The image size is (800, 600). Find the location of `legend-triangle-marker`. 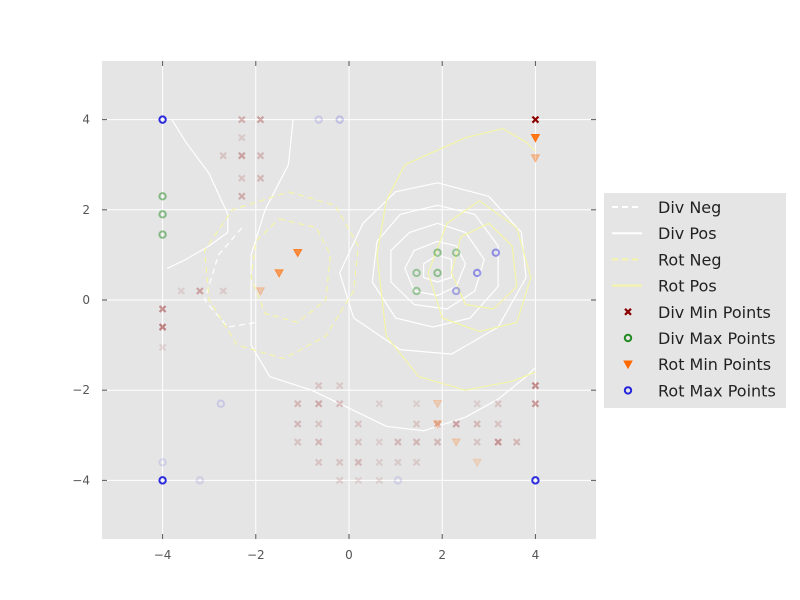

legend-triangle-marker is located at coordinates (628, 365).